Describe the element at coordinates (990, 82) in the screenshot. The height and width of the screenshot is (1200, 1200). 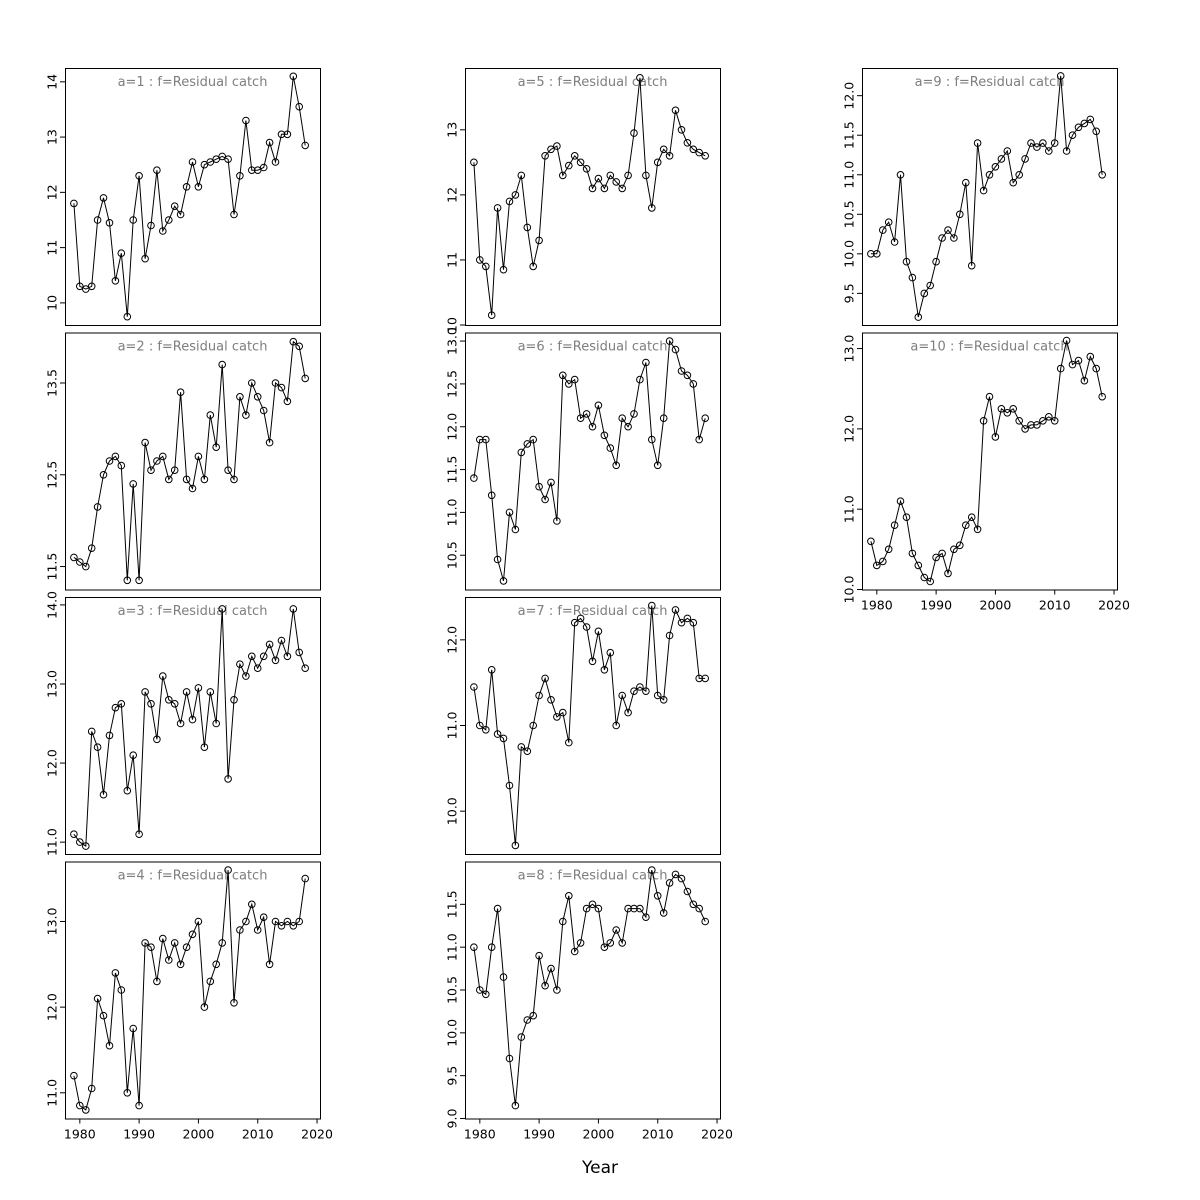
I see `panel-title: a=9 : f=Residual catch` at that location.